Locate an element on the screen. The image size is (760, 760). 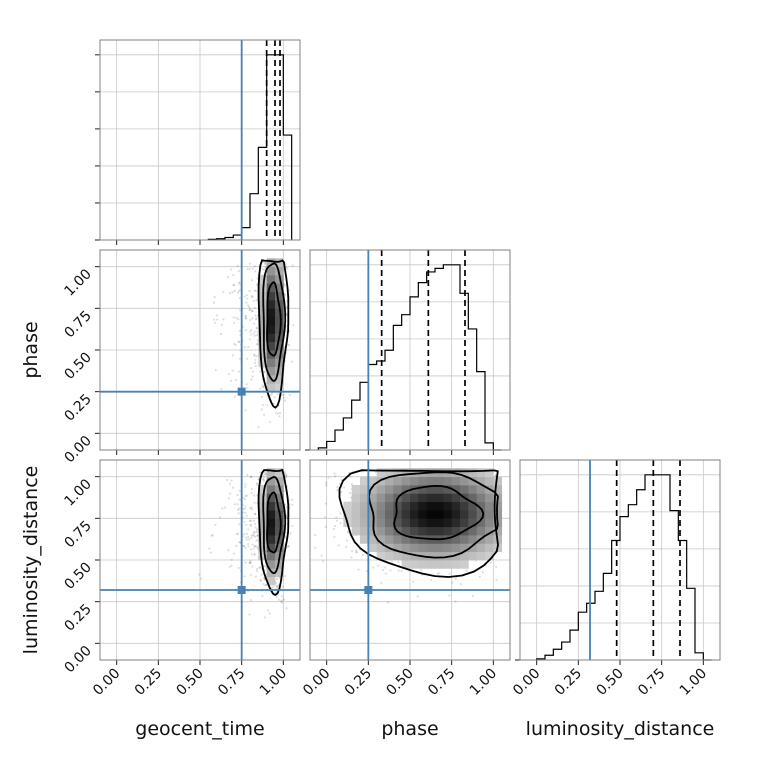
y-tick-label: 0.00 is located at coordinates (77, 659).